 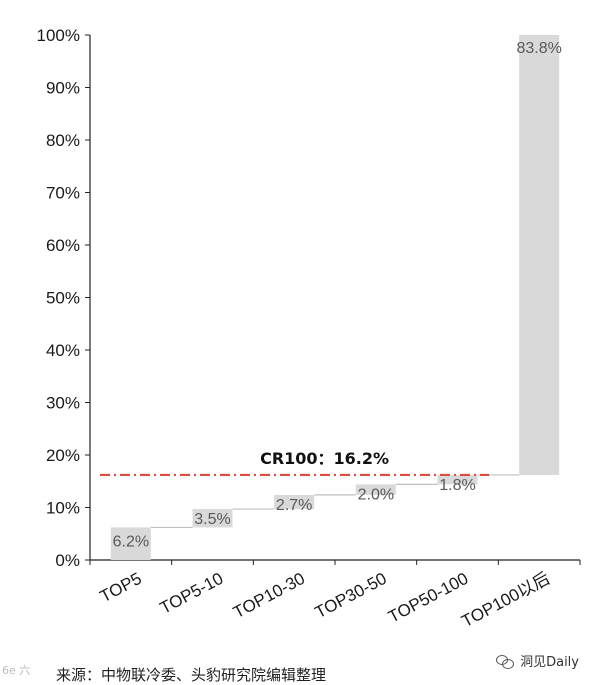 What do you see at coordinates (63, 193) in the screenshot?
I see `y-tick-label: 70%` at bounding box center [63, 193].